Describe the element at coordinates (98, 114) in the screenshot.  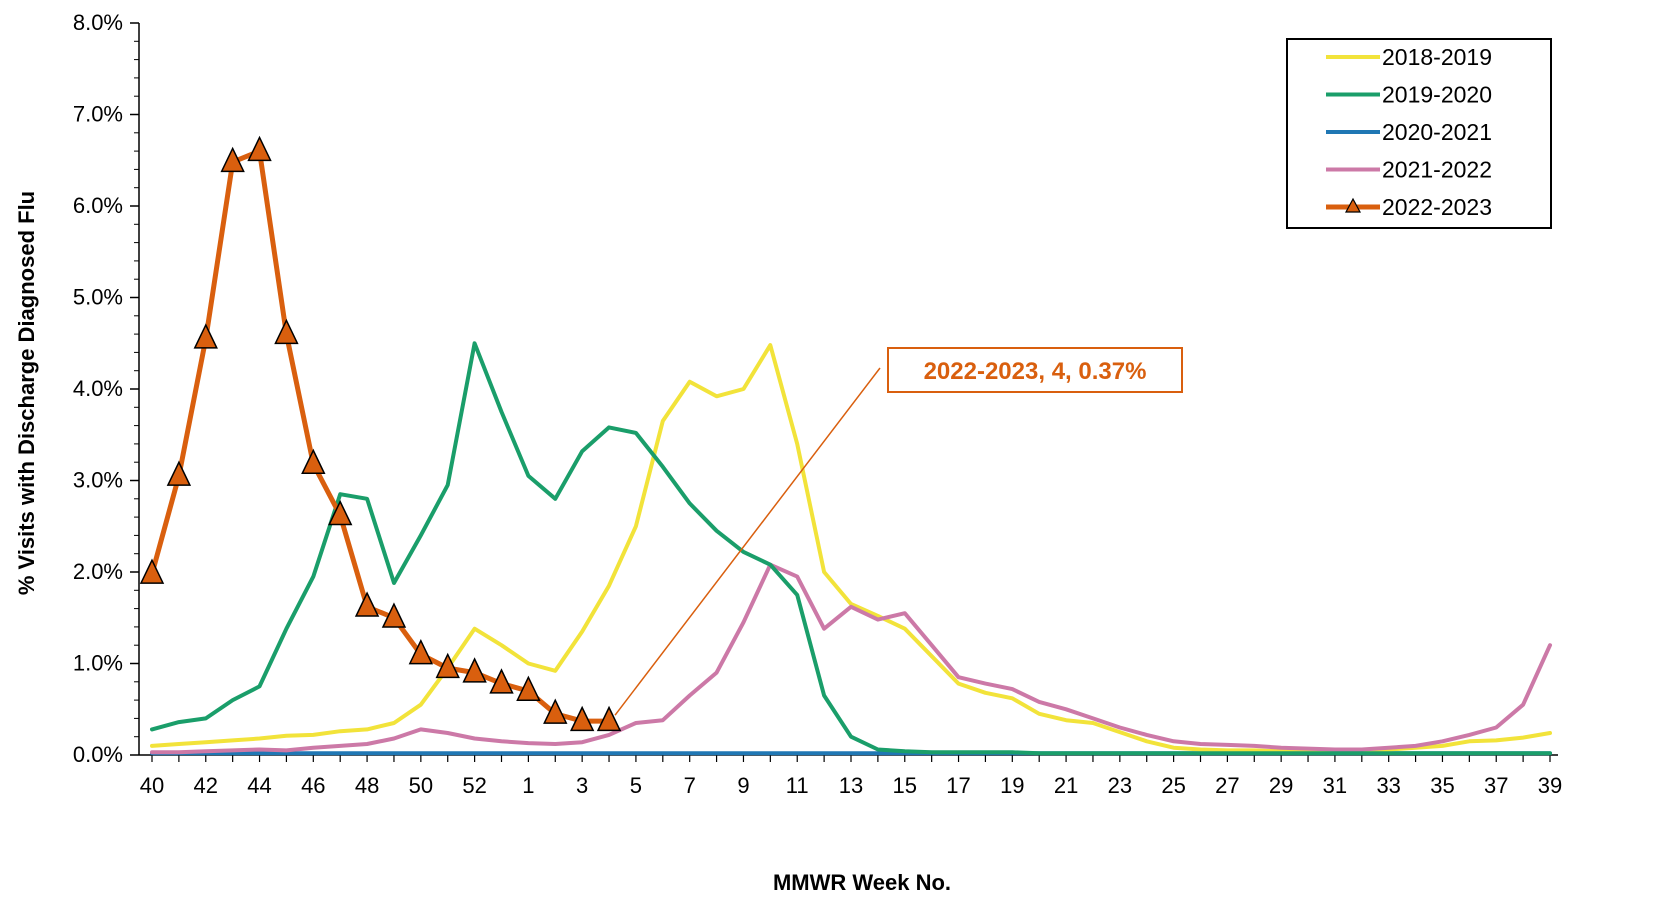
I see `y-tick-label: 7.0%` at that location.